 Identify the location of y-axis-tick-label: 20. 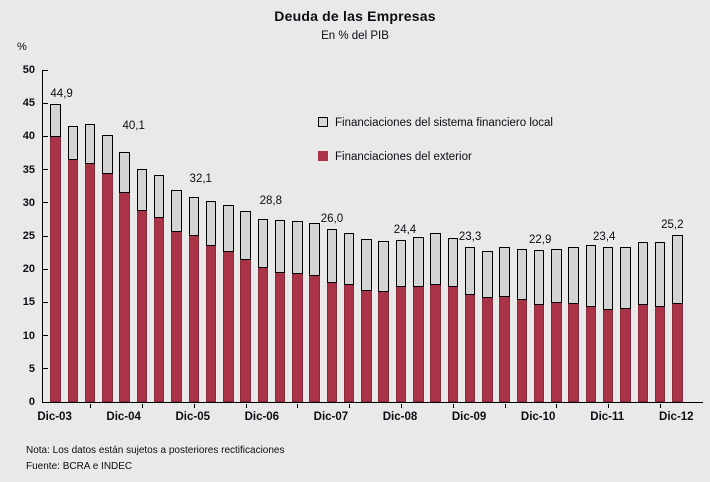
(28, 269).